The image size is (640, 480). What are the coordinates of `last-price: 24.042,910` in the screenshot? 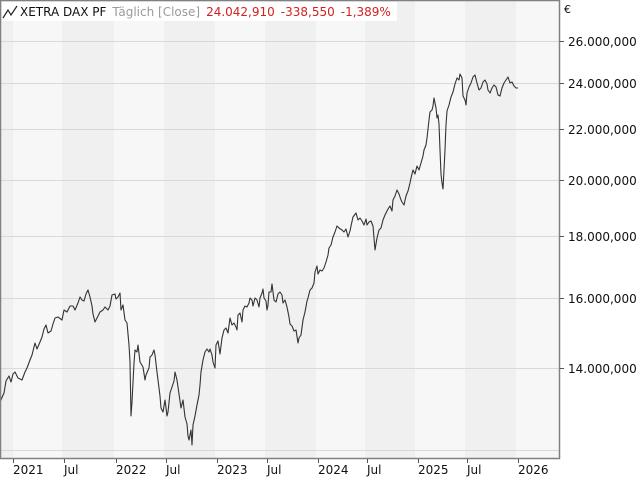 It's located at (240, 11).